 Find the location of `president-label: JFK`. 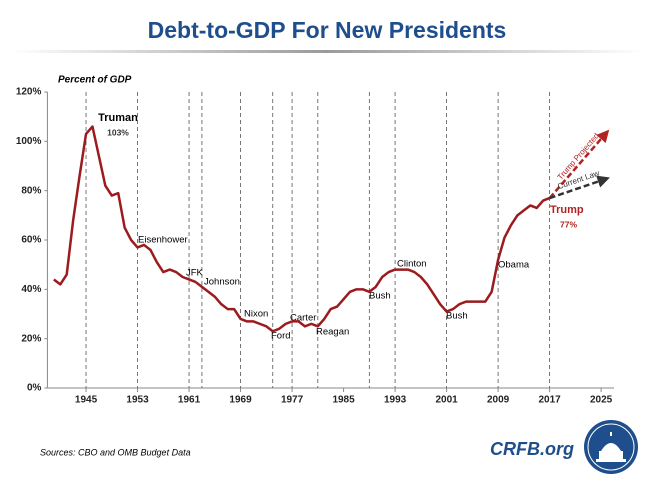

president-label: JFK is located at coordinates (195, 273).